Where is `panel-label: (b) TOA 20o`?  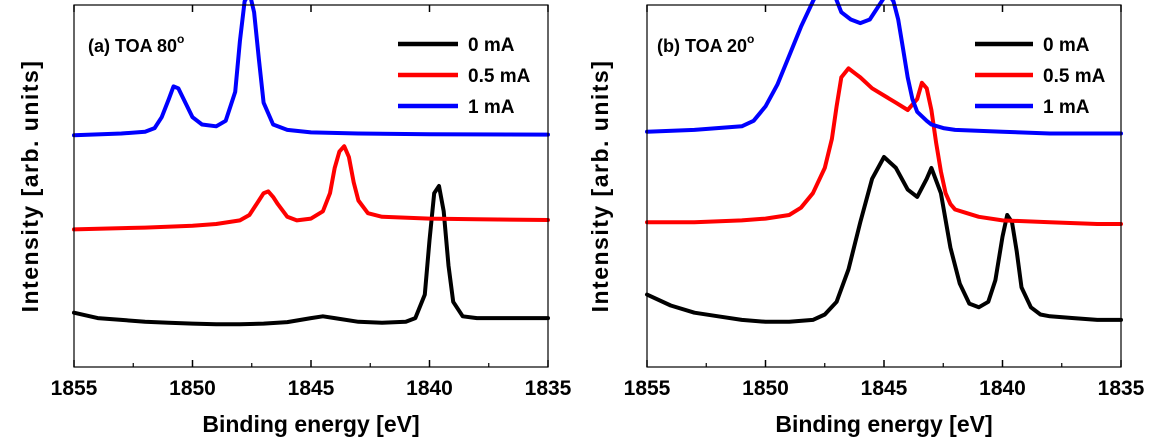
panel-label: (b) TOA 20o is located at coordinates (705, 44).